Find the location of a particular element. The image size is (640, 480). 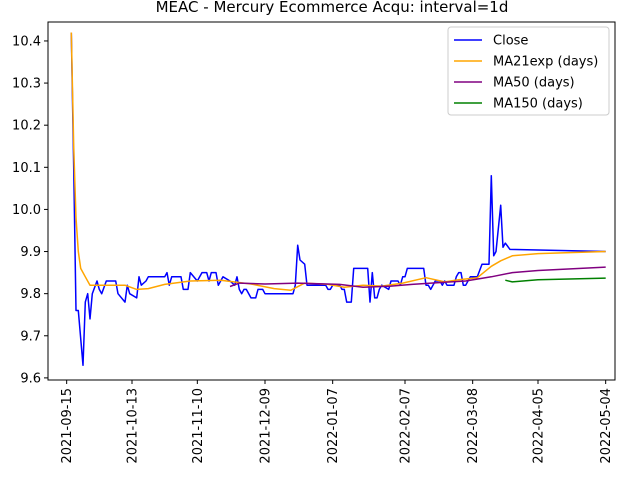

y-tick-label: 10.2 is located at coordinates (26, 126).